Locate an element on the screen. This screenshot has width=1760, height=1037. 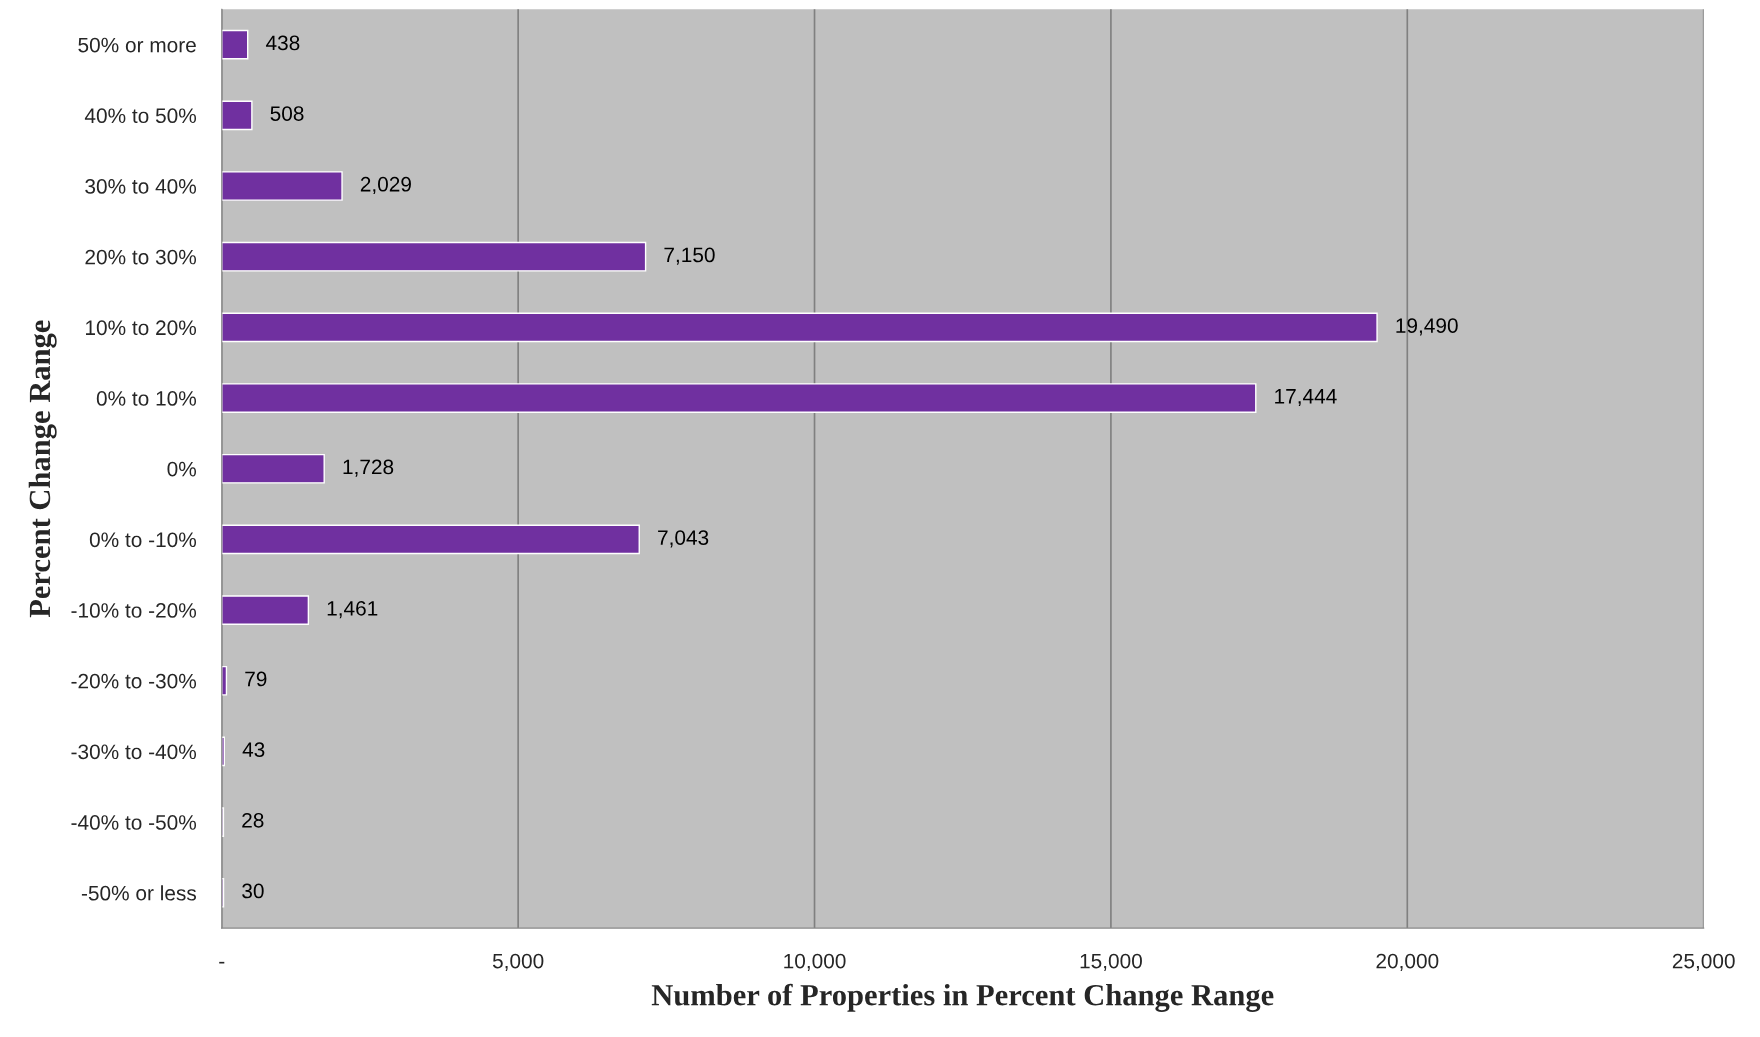
data-label: 1,728 is located at coordinates (368, 468).